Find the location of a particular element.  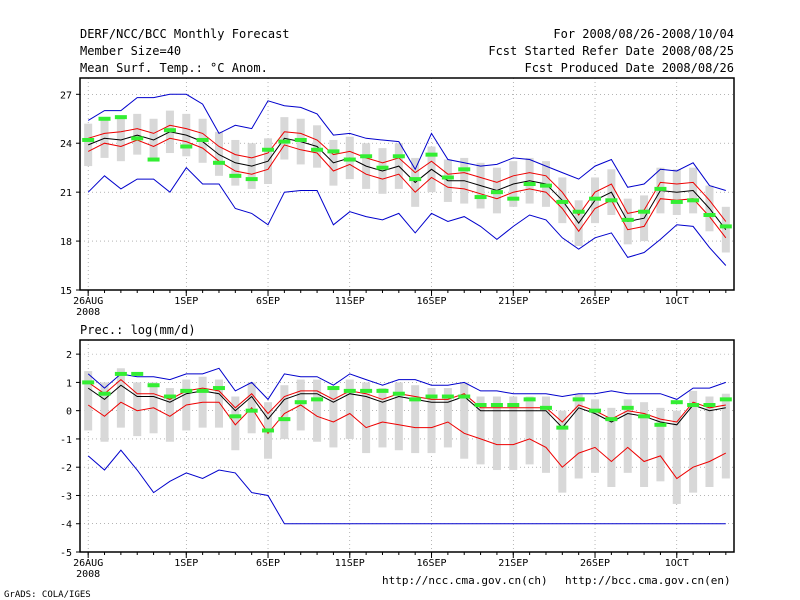

y-tick-label: -1 is located at coordinates (66, 440).